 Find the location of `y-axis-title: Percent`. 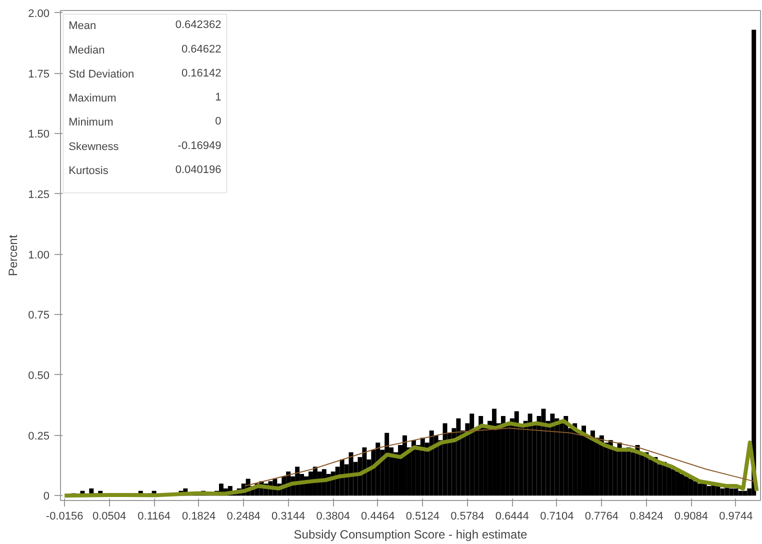

y-axis-title: Percent is located at coordinates (13, 255).